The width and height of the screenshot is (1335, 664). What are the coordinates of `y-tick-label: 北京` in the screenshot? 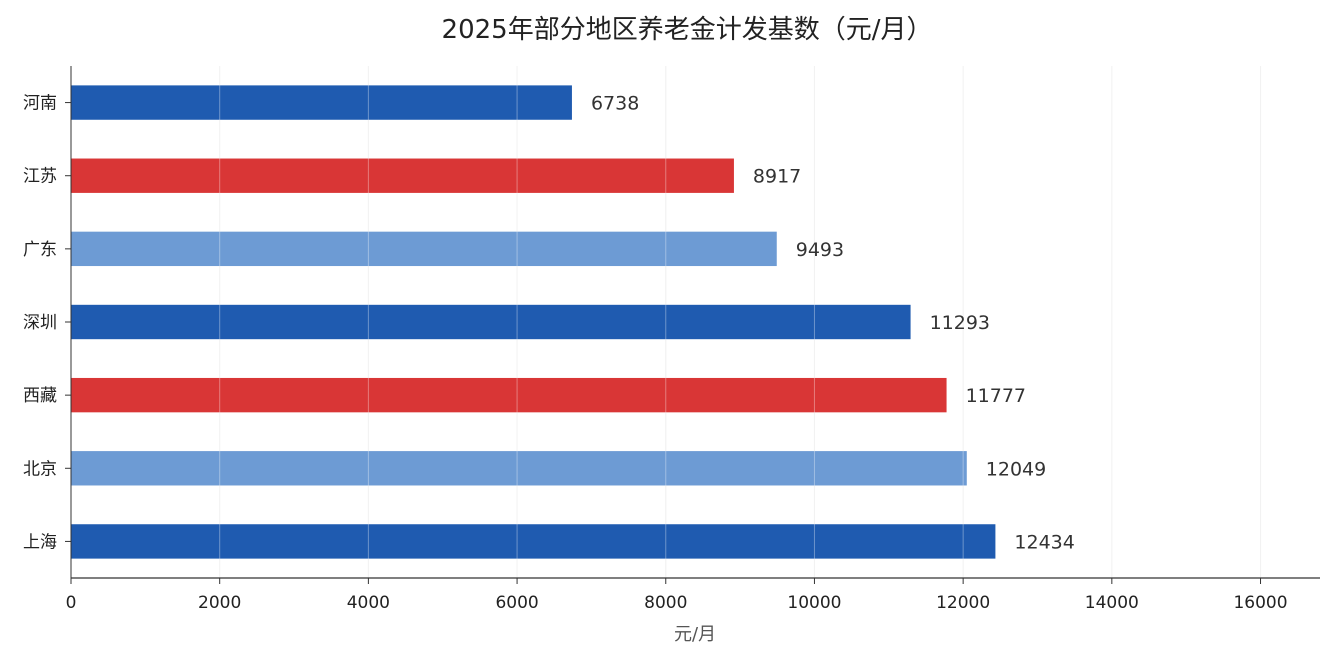 It's located at (40, 469).